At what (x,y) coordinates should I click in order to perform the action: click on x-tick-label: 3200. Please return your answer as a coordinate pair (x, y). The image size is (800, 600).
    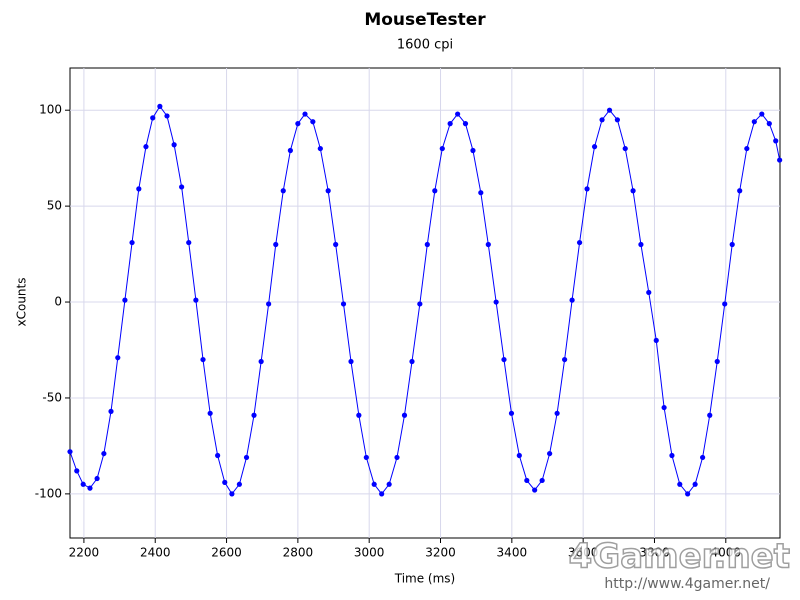
    Looking at the image, I should click on (440, 553).